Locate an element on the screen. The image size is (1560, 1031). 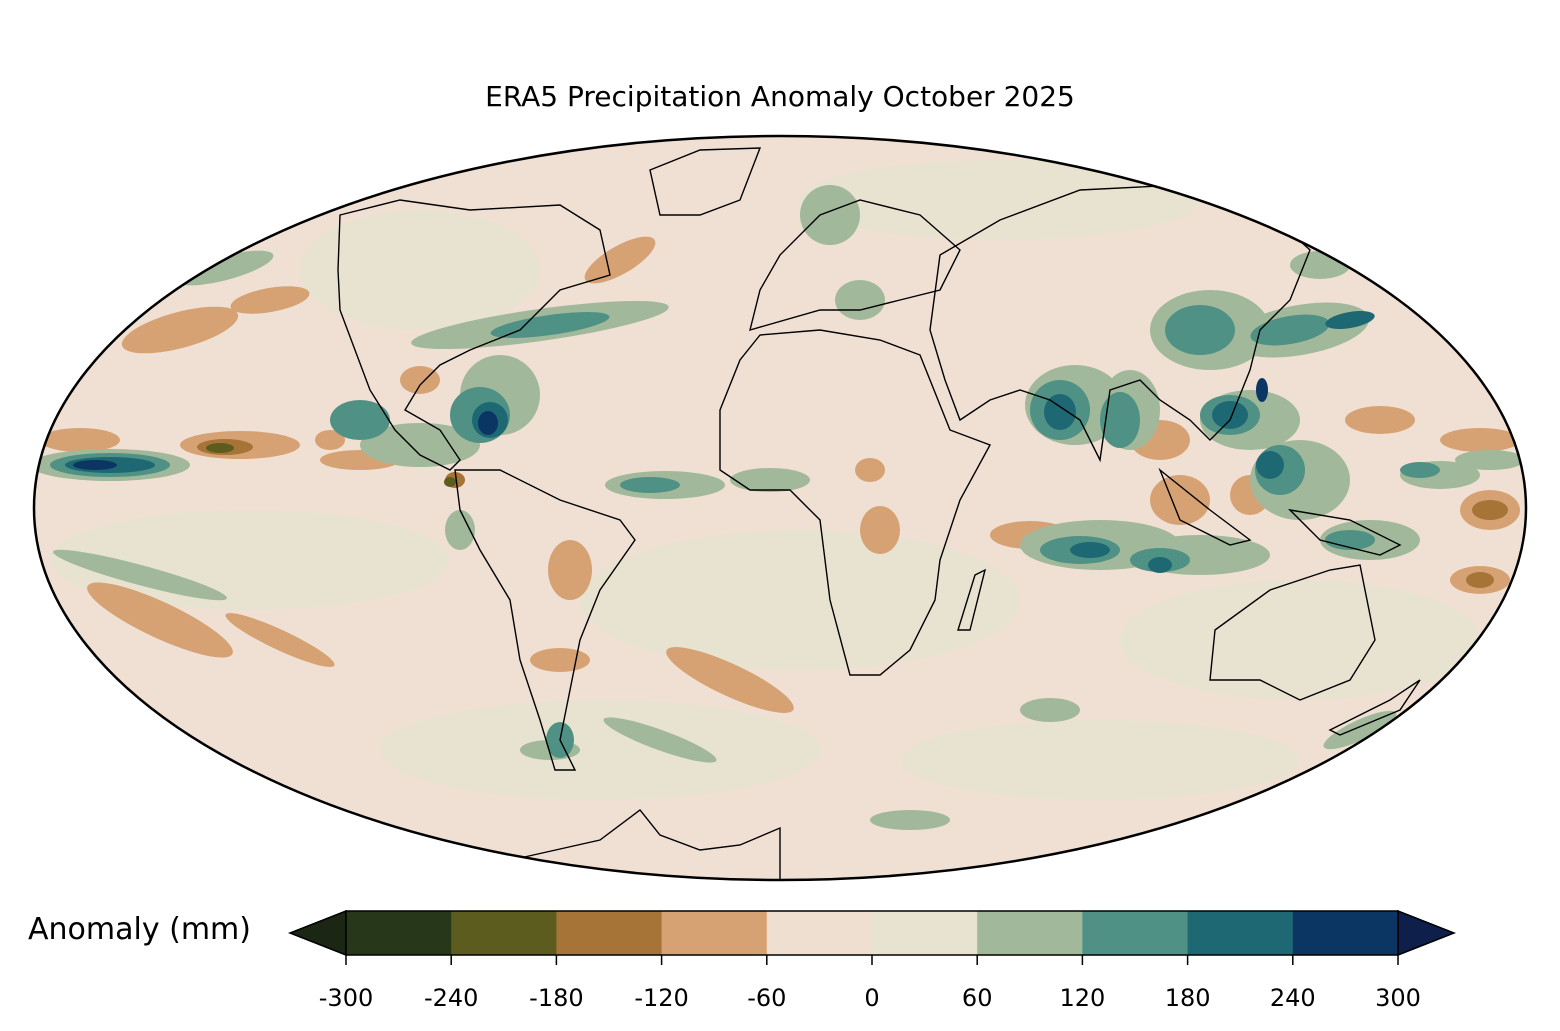
colorbar-tick-label: -300 is located at coordinates (346, 998).